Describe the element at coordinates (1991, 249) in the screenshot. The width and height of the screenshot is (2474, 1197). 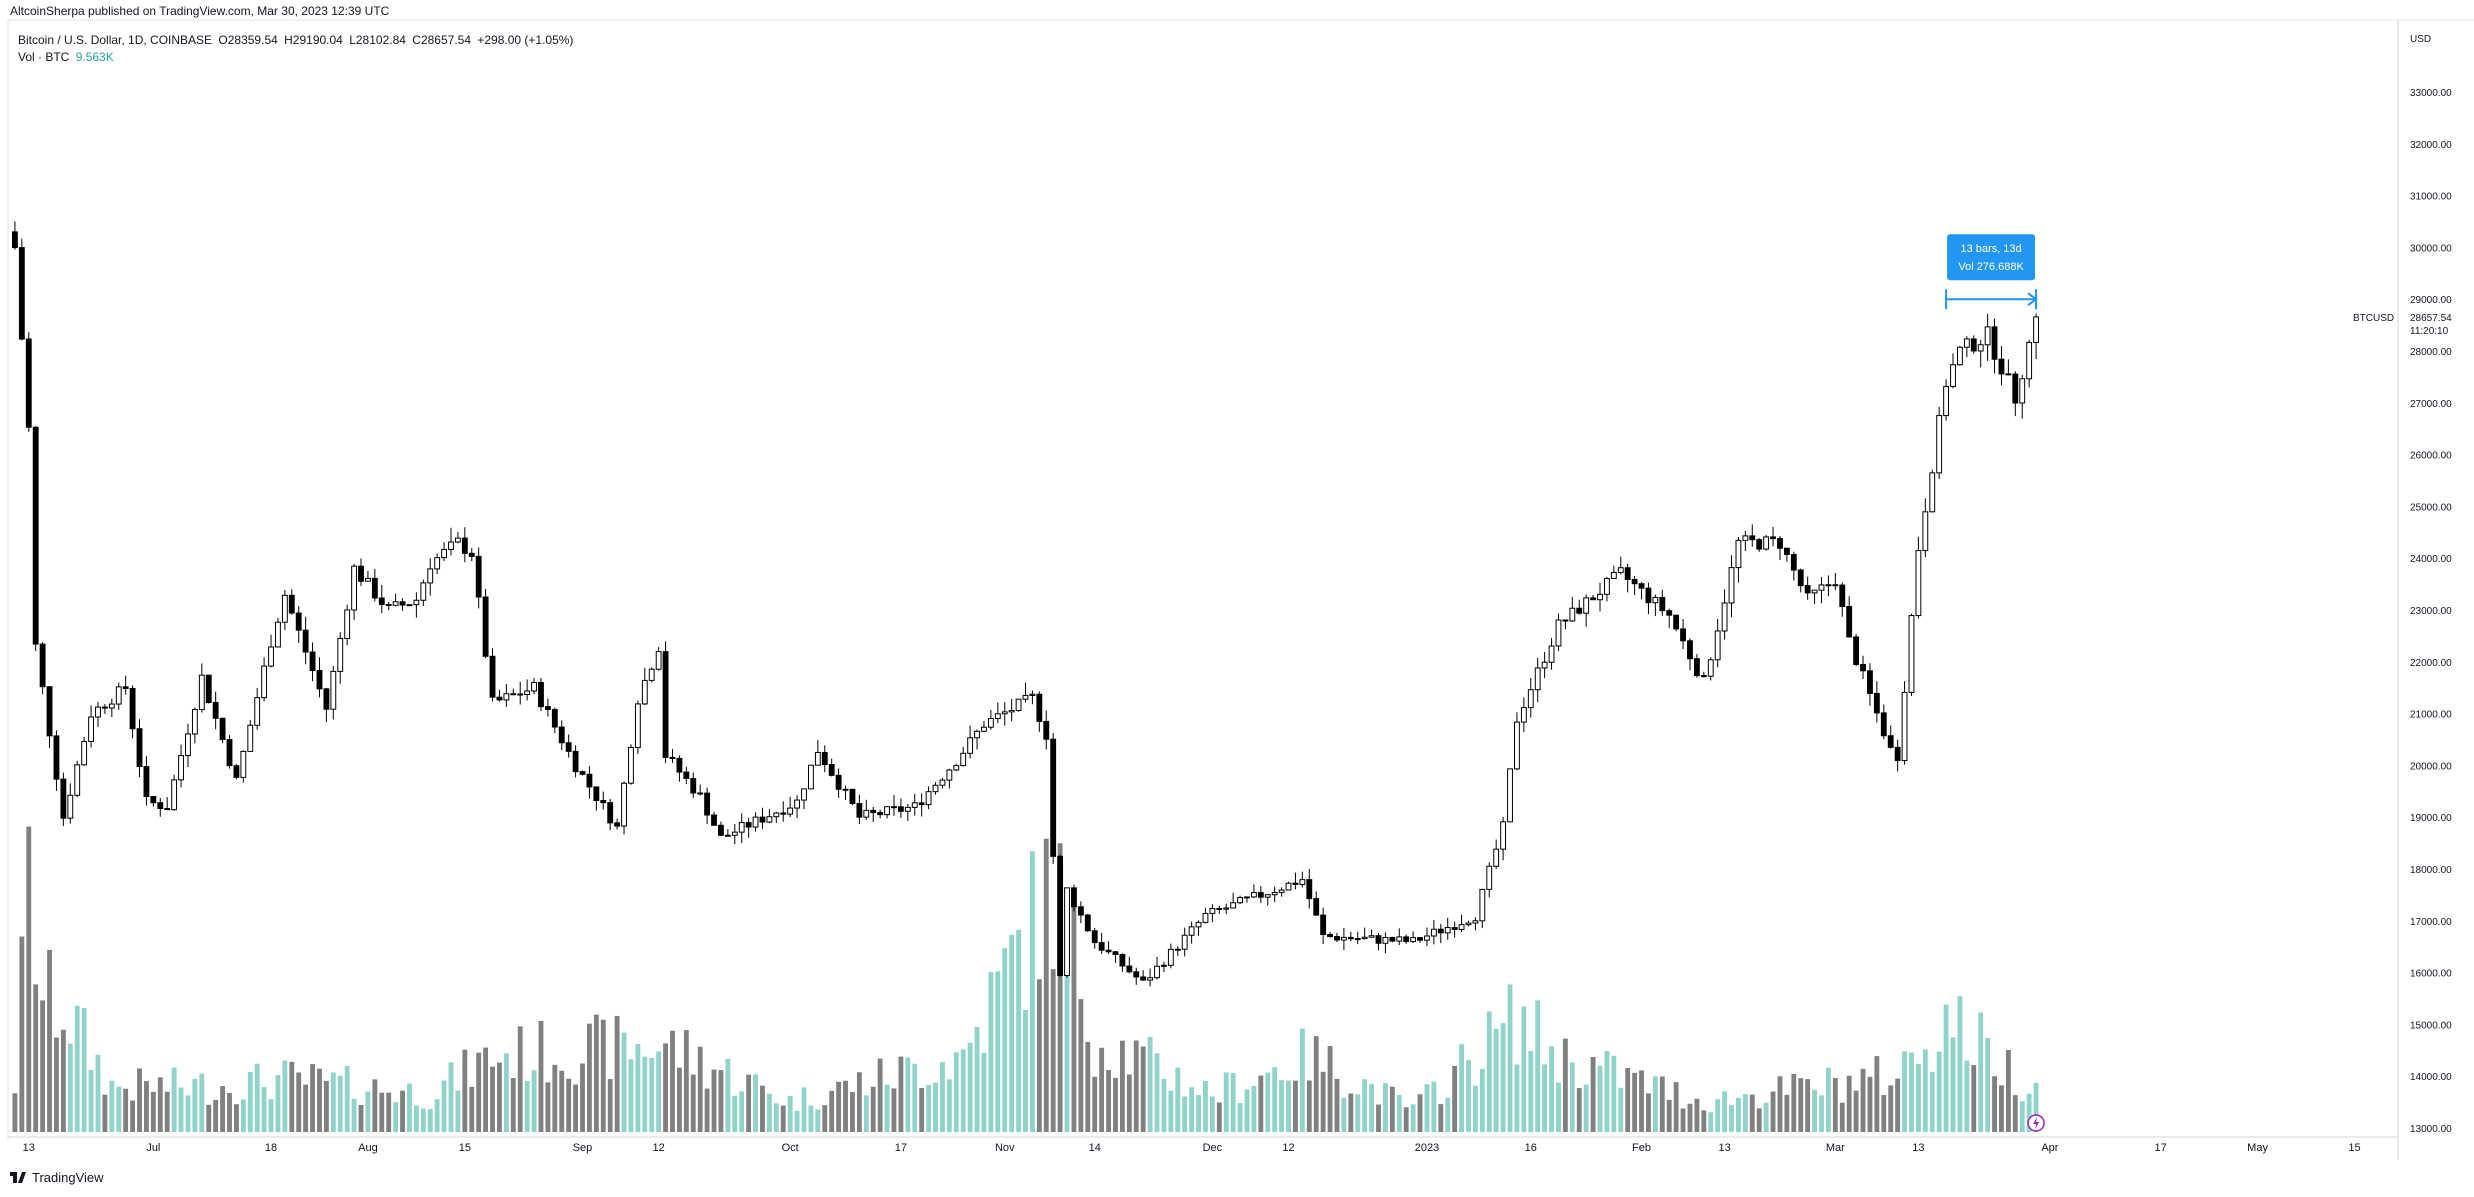
I see `measure-label-bars: 13 bars, 13d` at that location.